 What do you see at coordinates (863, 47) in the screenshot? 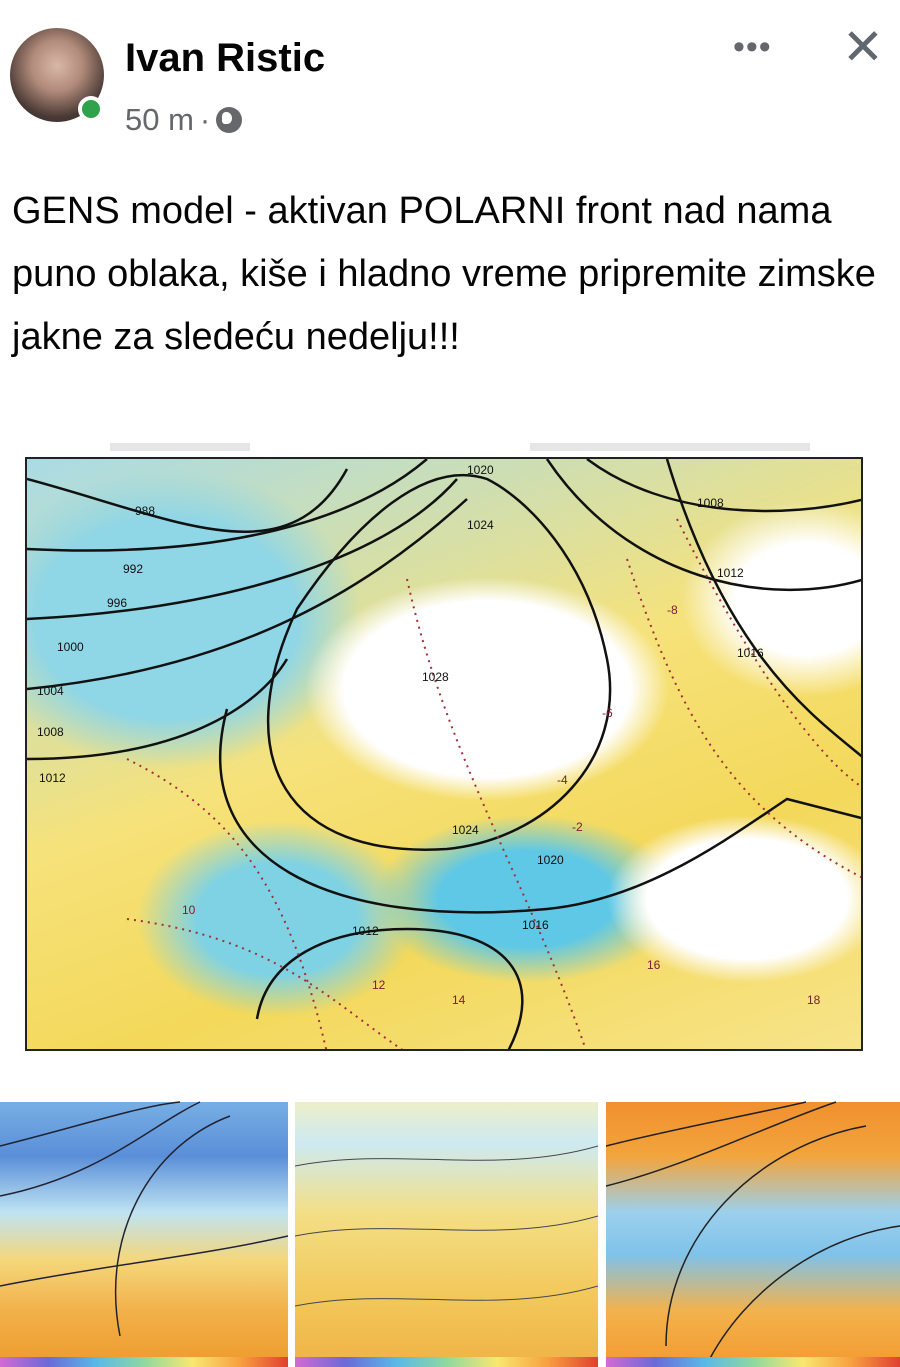
I see `close-button: ✕` at bounding box center [863, 47].